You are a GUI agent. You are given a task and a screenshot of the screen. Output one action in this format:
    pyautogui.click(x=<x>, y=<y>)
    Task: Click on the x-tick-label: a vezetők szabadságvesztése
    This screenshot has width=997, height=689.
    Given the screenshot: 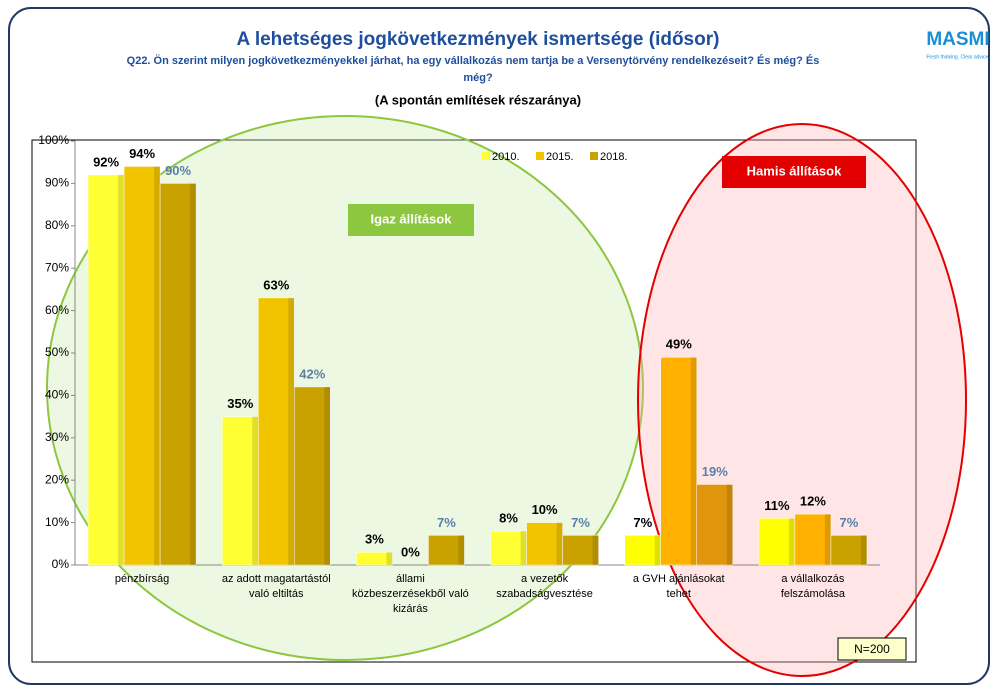 What is the action you would take?
    pyautogui.click(x=544, y=586)
    